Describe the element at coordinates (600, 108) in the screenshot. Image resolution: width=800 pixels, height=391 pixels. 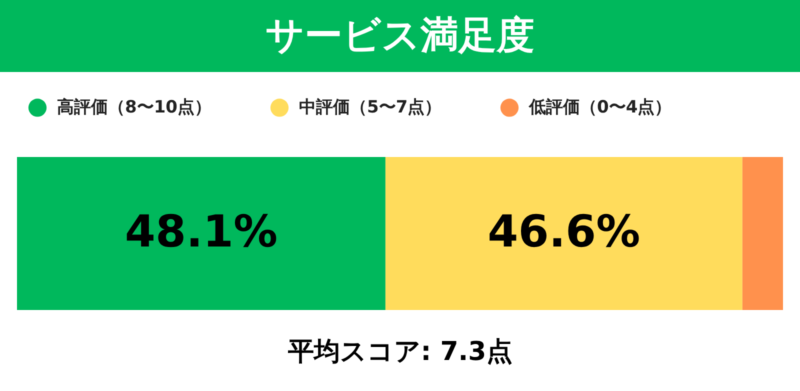
I see `legend-label: 低評価（0〜4点）` at that location.